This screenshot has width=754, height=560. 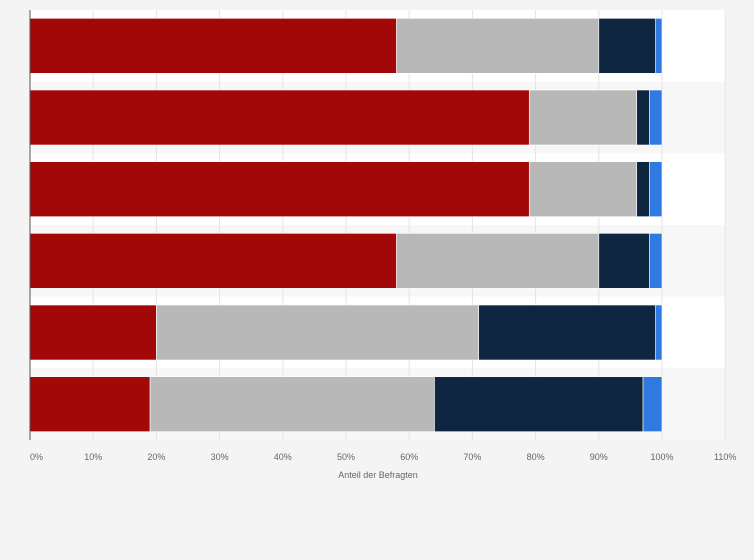 What do you see at coordinates (472, 457) in the screenshot?
I see `x-tick-label: 70%` at bounding box center [472, 457].